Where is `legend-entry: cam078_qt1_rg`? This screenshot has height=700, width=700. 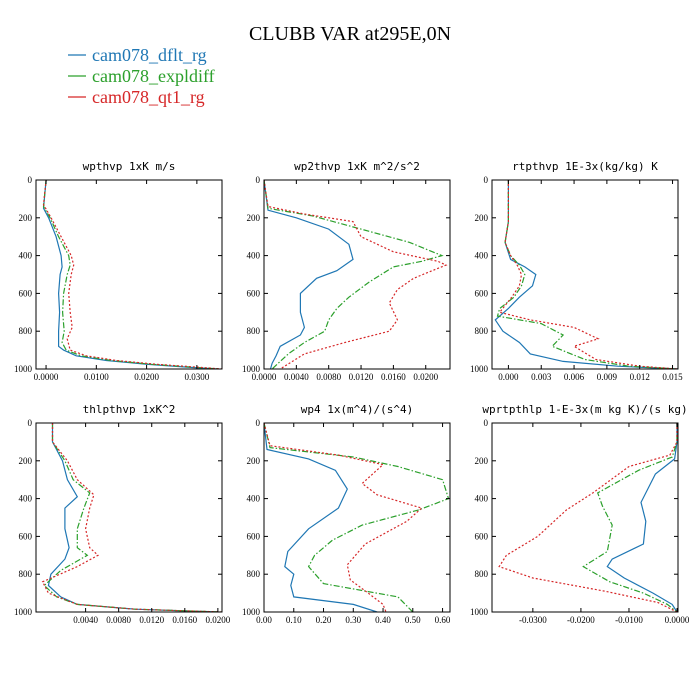 legend-entry: cam078_qt1_rg is located at coordinates (136, 97).